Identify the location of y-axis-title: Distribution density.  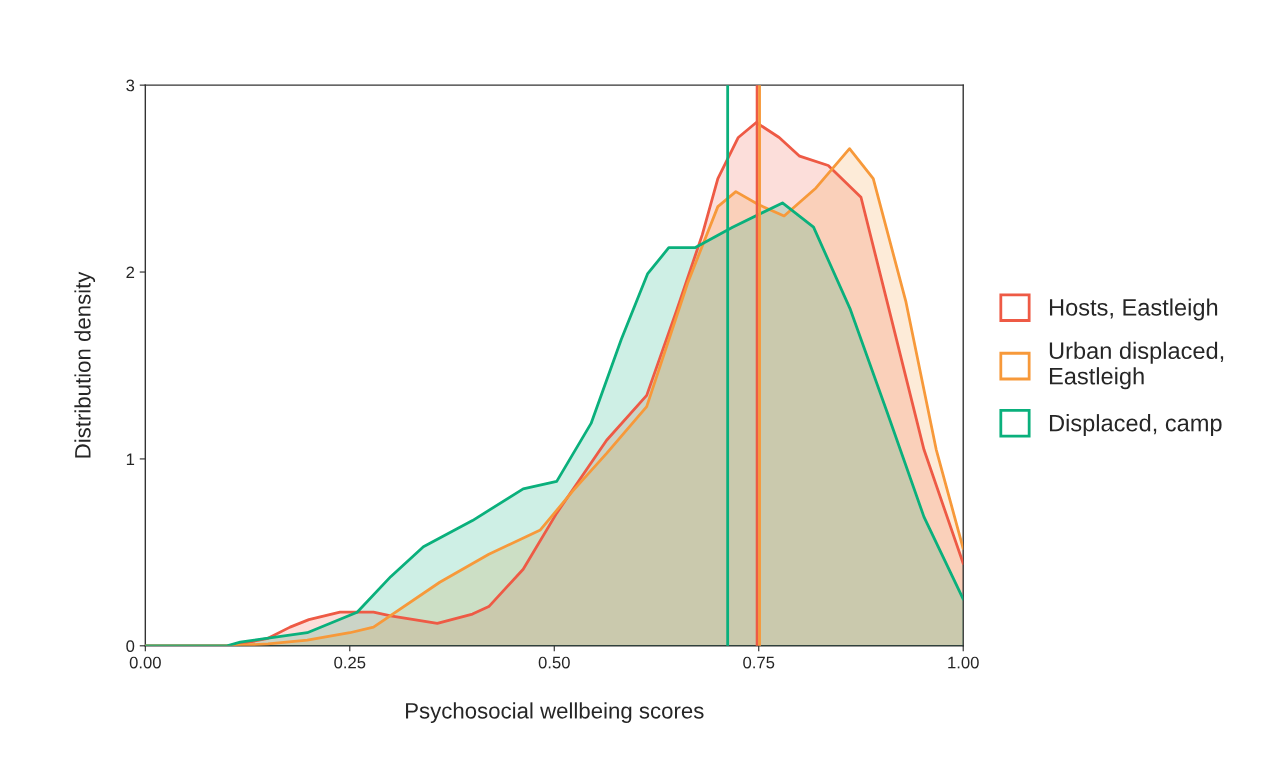
(85, 364).